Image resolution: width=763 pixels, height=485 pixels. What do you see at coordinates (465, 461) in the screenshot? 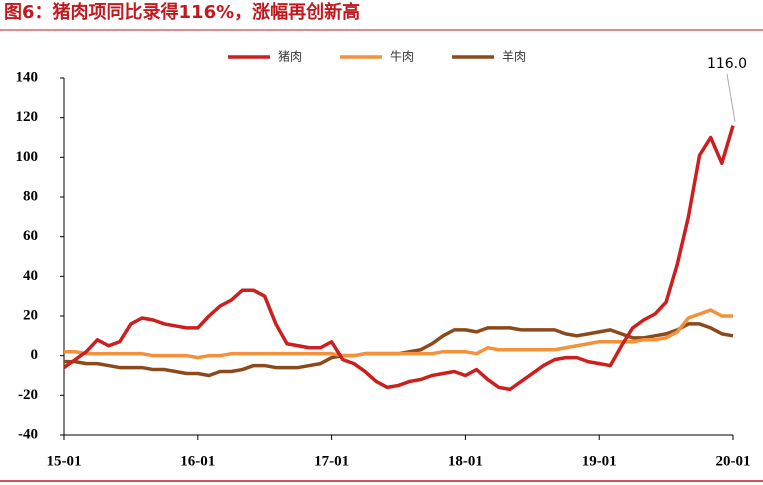
I see `x-tick-label: 18-01` at bounding box center [465, 461].